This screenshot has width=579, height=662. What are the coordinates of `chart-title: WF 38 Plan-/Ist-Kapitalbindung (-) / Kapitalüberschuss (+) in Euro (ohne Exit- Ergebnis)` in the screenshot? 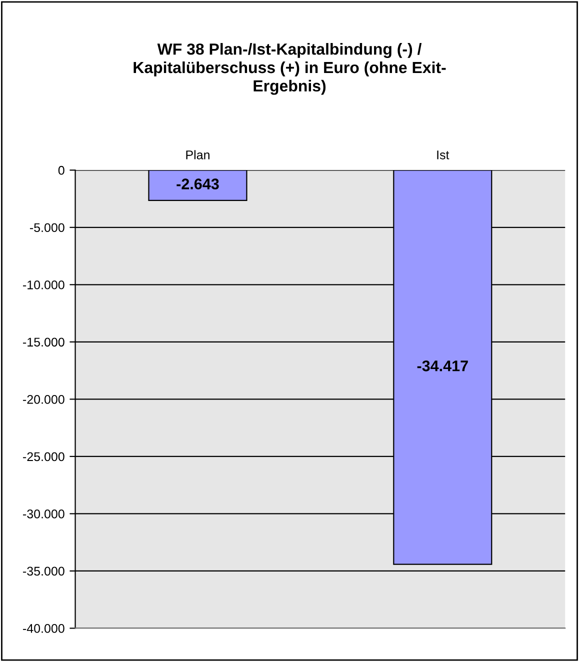 It's located at (290, 69).